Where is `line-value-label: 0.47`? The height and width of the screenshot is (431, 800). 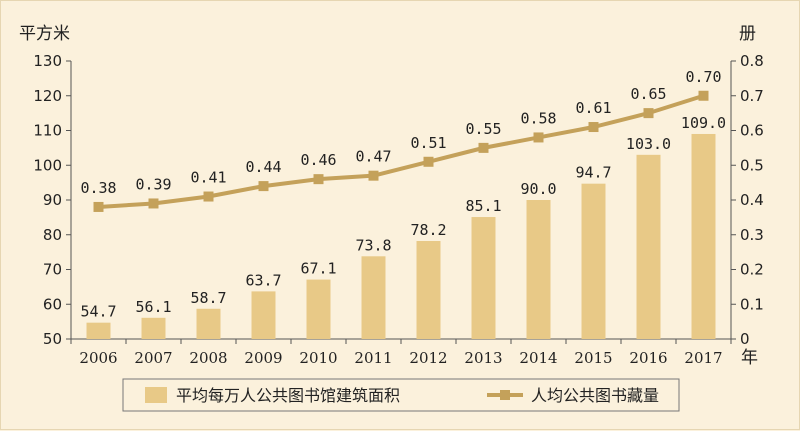 line-value-label: 0.47 is located at coordinates (373, 157).